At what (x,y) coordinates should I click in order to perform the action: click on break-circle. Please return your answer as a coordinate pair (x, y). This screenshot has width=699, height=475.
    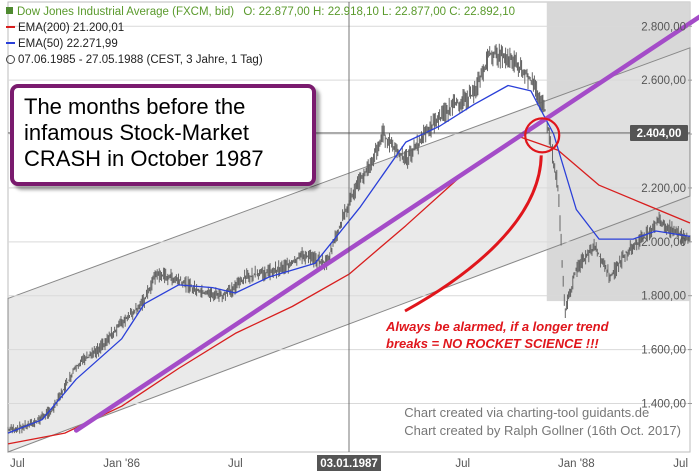
    Looking at the image, I should click on (542, 135).